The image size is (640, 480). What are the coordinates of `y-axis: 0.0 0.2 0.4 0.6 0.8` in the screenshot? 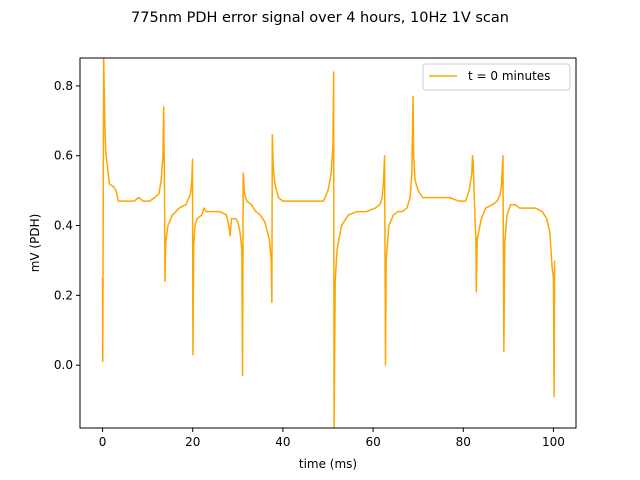 It's located at (67, 225).